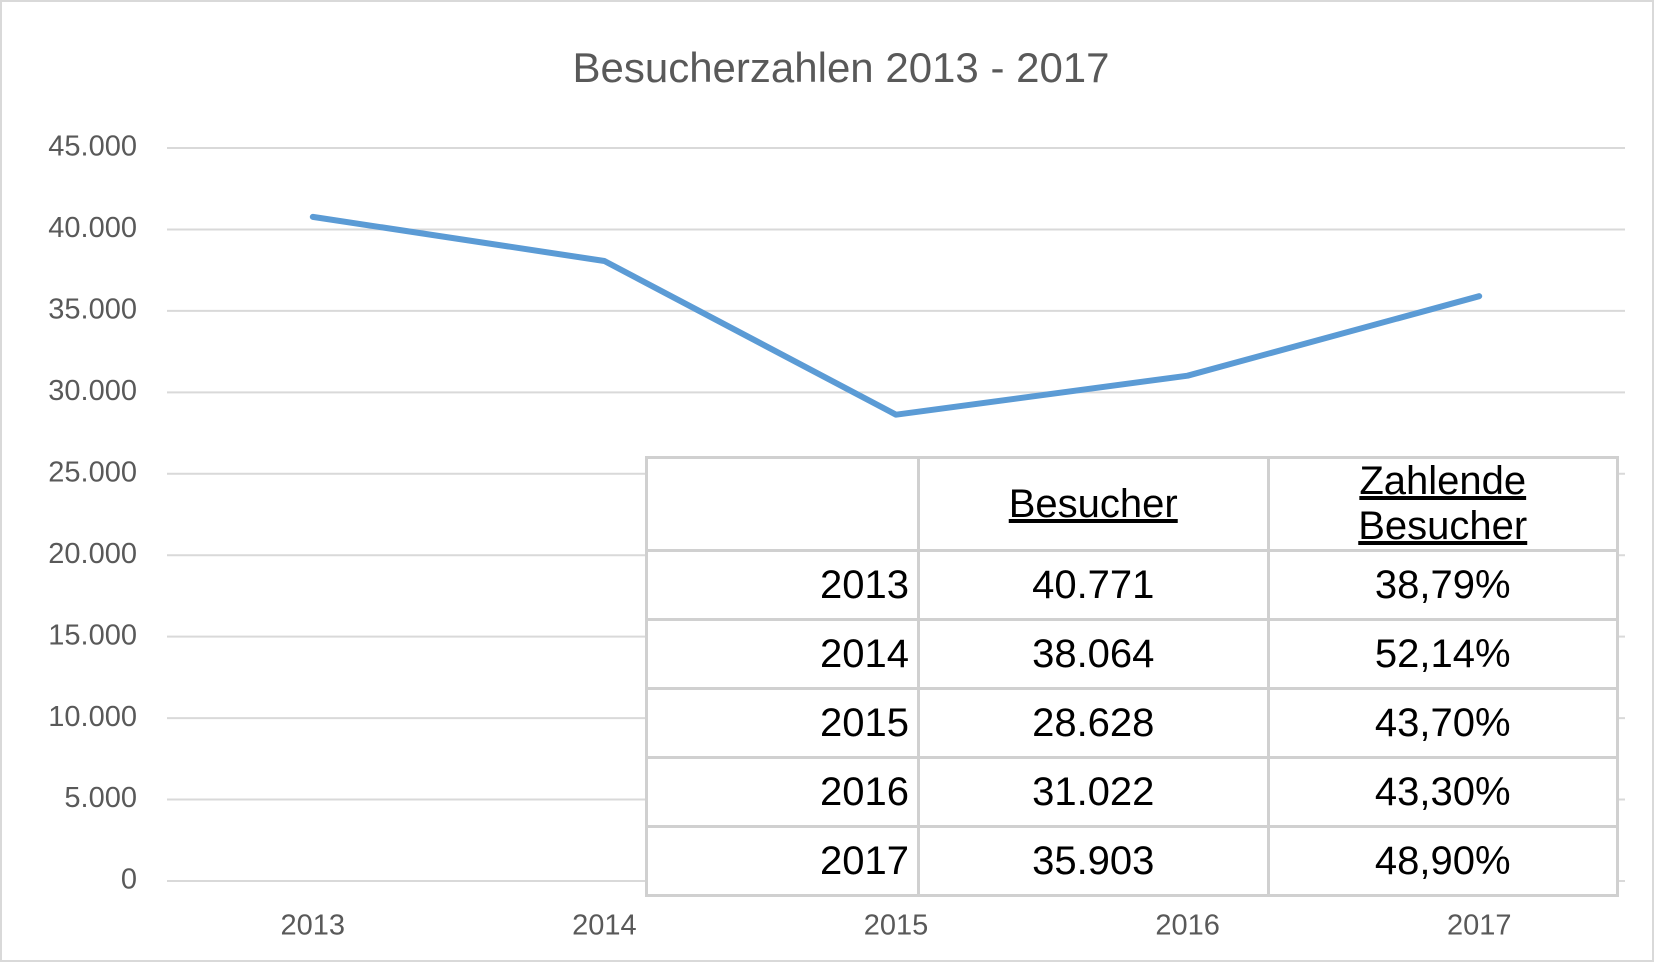 The width and height of the screenshot is (1655, 963). I want to click on y-tick-label: 15.000, so click(92, 635).